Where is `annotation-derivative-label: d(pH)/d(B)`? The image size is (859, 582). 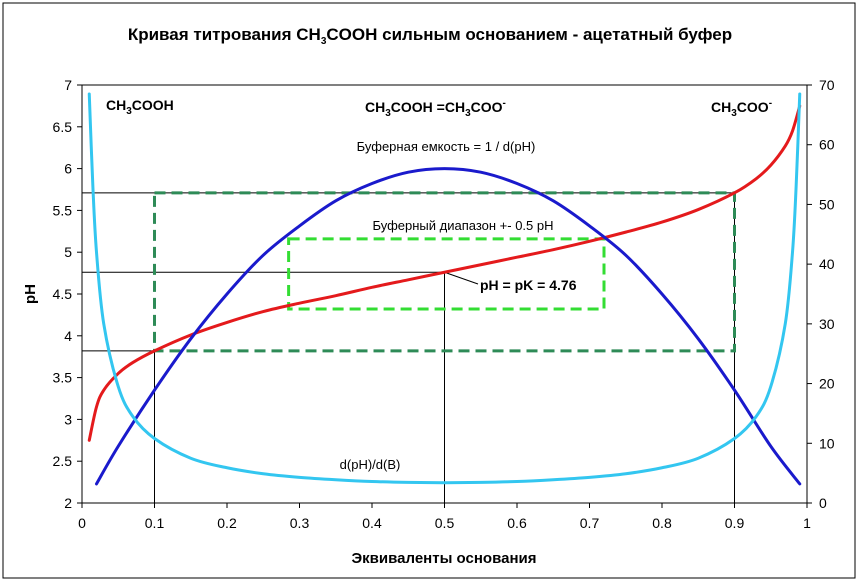 annotation-derivative-label: d(pH)/d(B) is located at coordinates (370, 464).